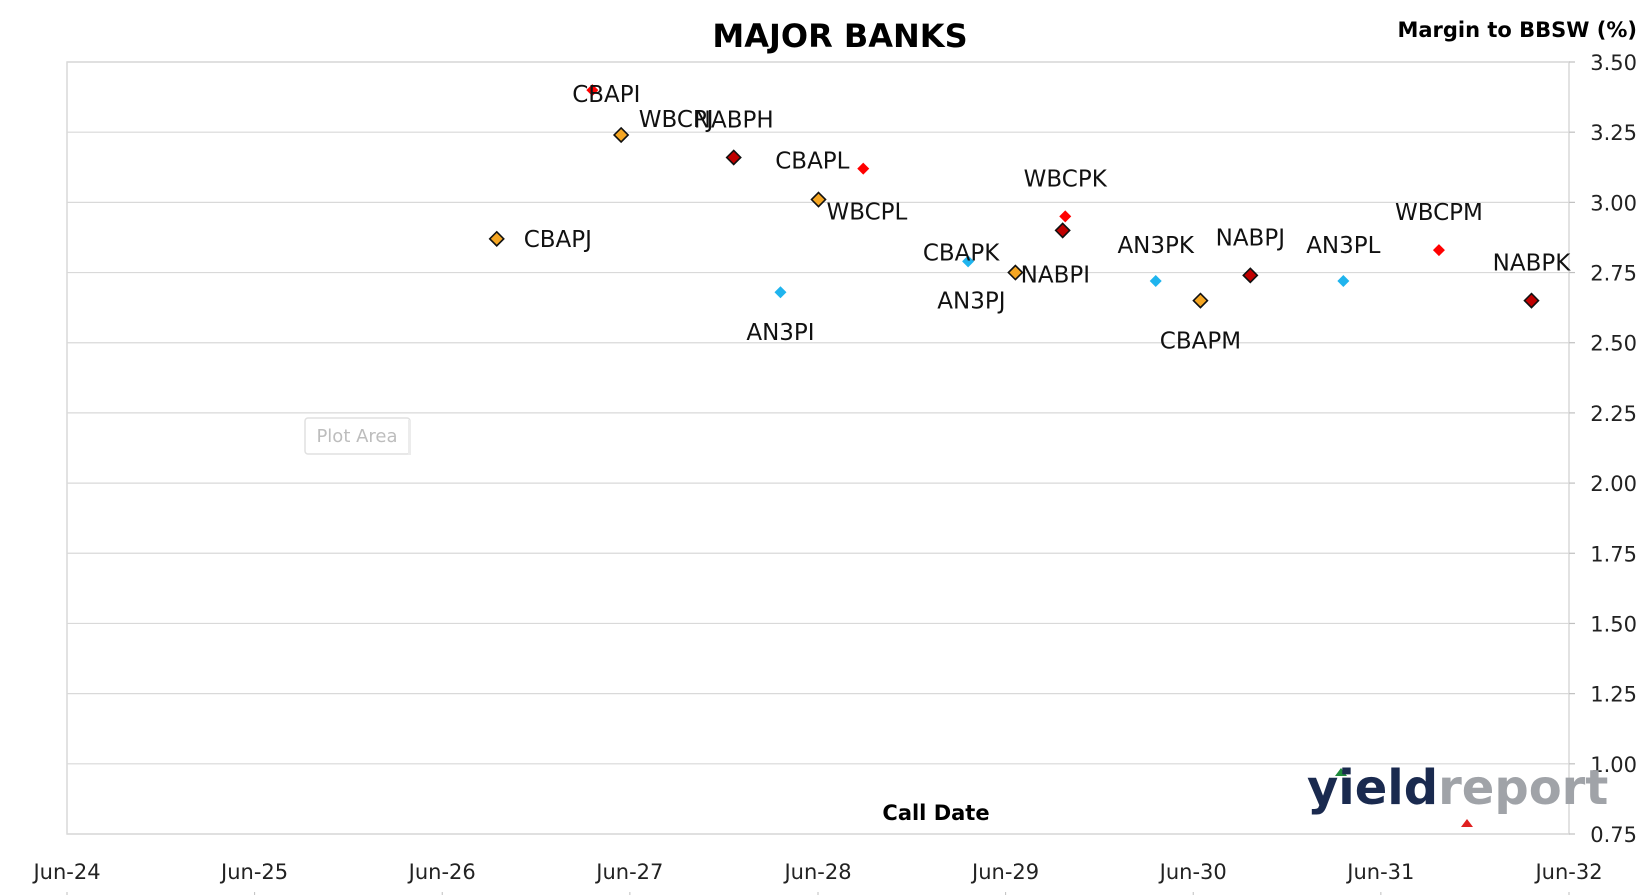 Image resolution: width=1640 pixels, height=895 pixels. I want to click on y-tick-label: 2.75, so click(1613, 274).